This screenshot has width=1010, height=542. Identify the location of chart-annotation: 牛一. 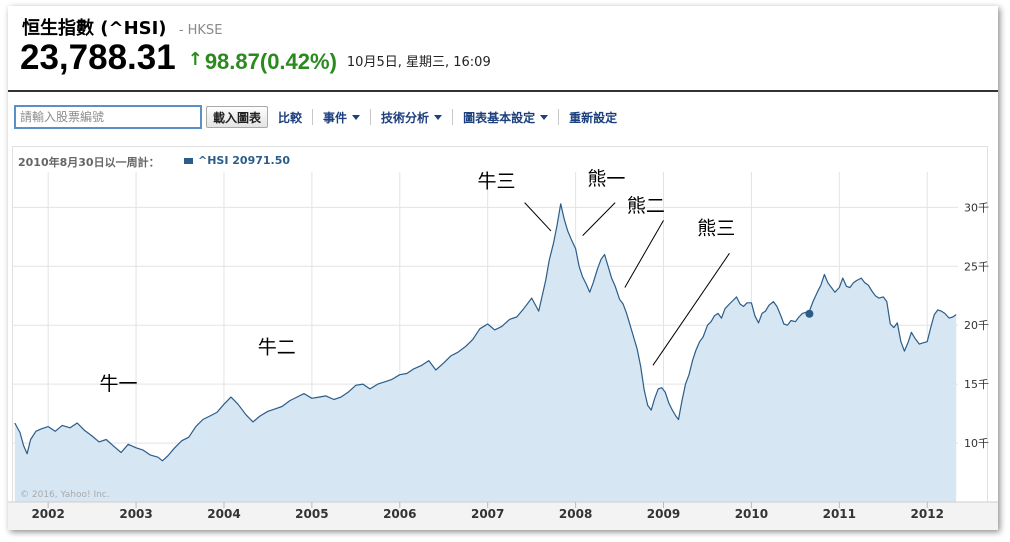
(118, 384).